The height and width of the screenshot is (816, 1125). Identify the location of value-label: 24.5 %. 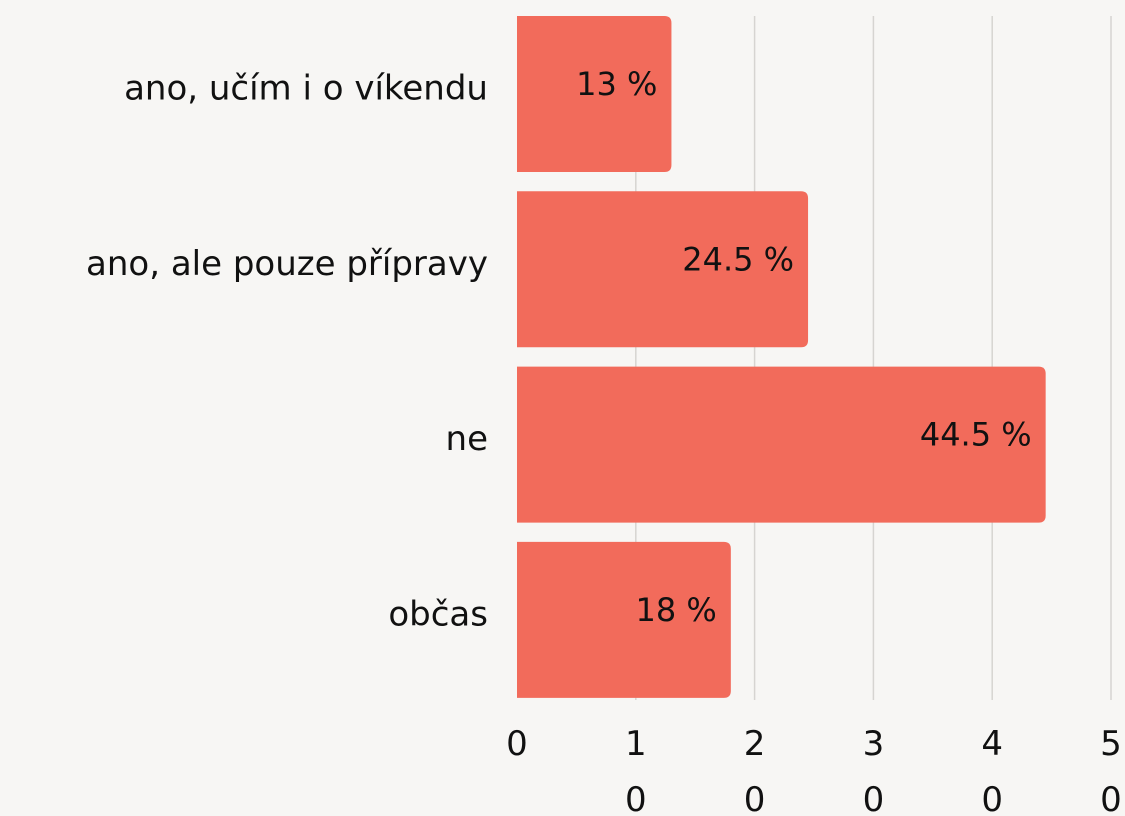
(738, 259).